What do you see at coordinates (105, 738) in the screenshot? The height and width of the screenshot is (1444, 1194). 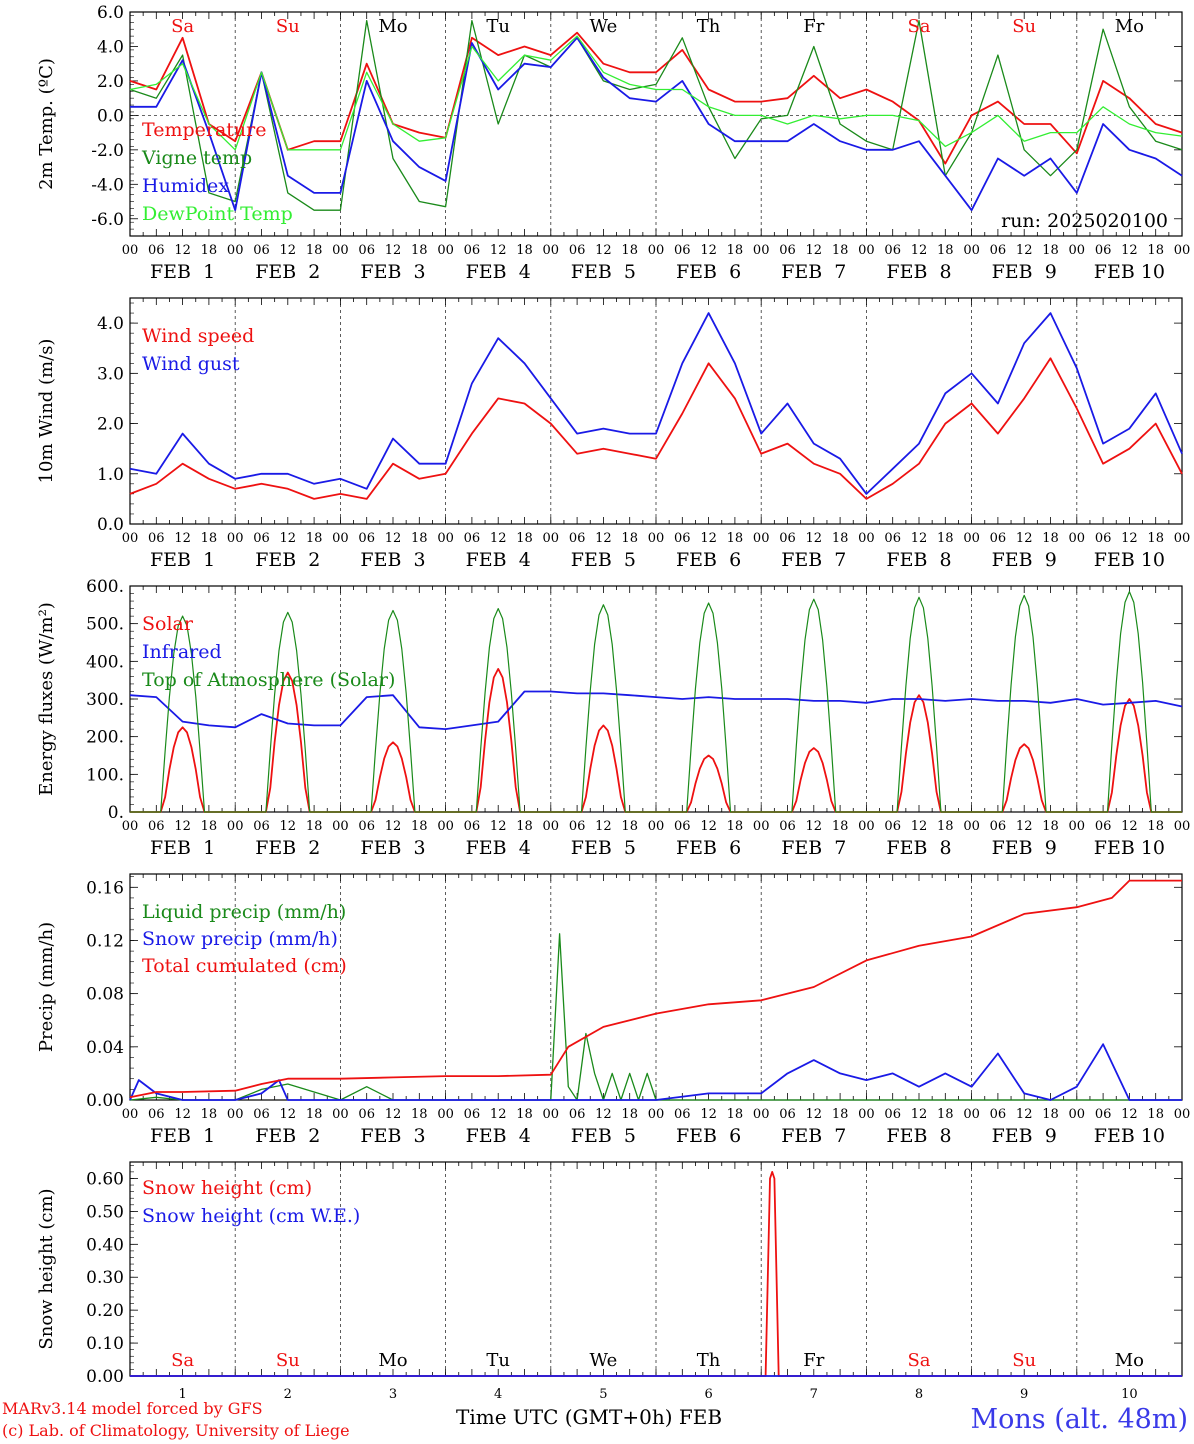 I see `y-tick-label: 200.` at bounding box center [105, 738].